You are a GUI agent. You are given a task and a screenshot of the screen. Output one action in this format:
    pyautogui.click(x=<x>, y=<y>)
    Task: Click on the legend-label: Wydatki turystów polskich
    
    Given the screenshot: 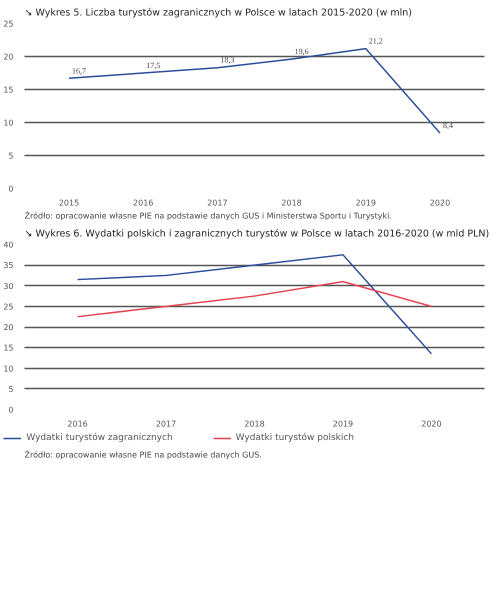 What is the action you would take?
    pyautogui.click(x=295, y=438)
    